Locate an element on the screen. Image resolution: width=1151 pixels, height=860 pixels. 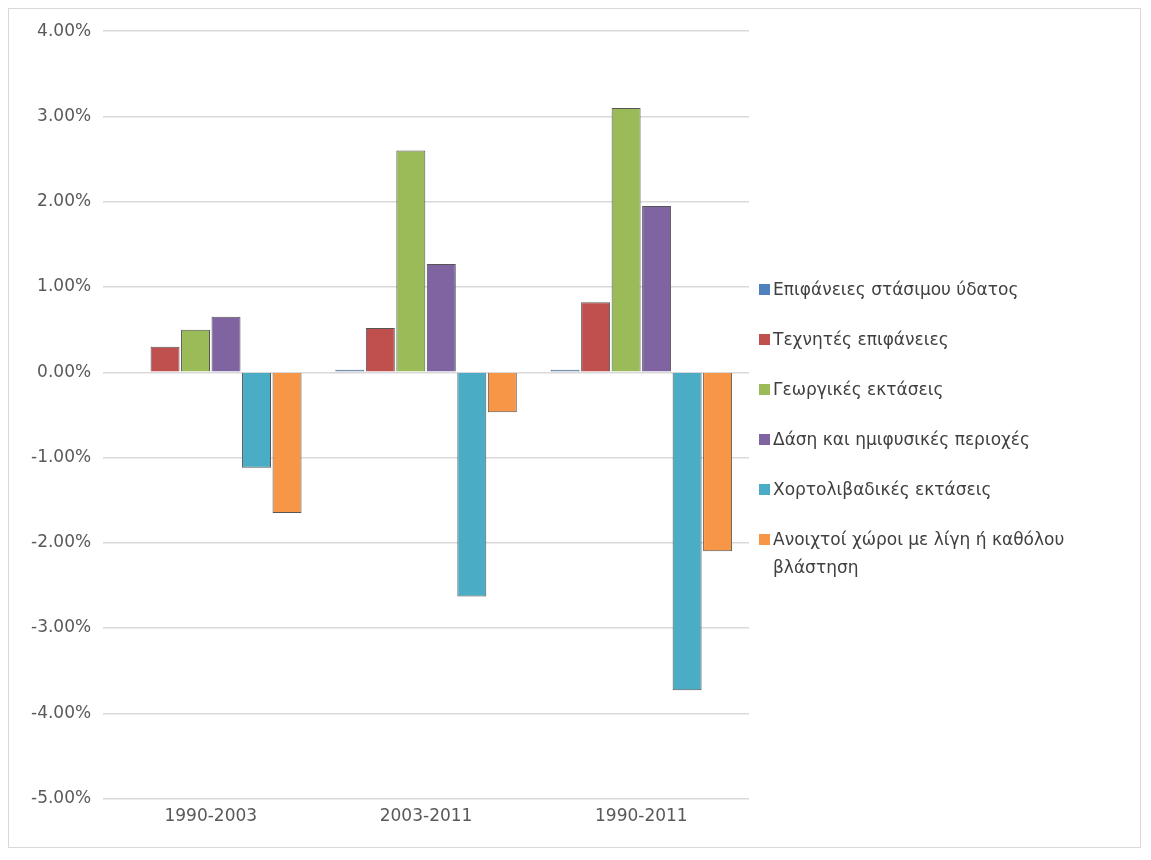
legend-label: Τεχνητές επιφάνειες is located at coordinates (861, 339).